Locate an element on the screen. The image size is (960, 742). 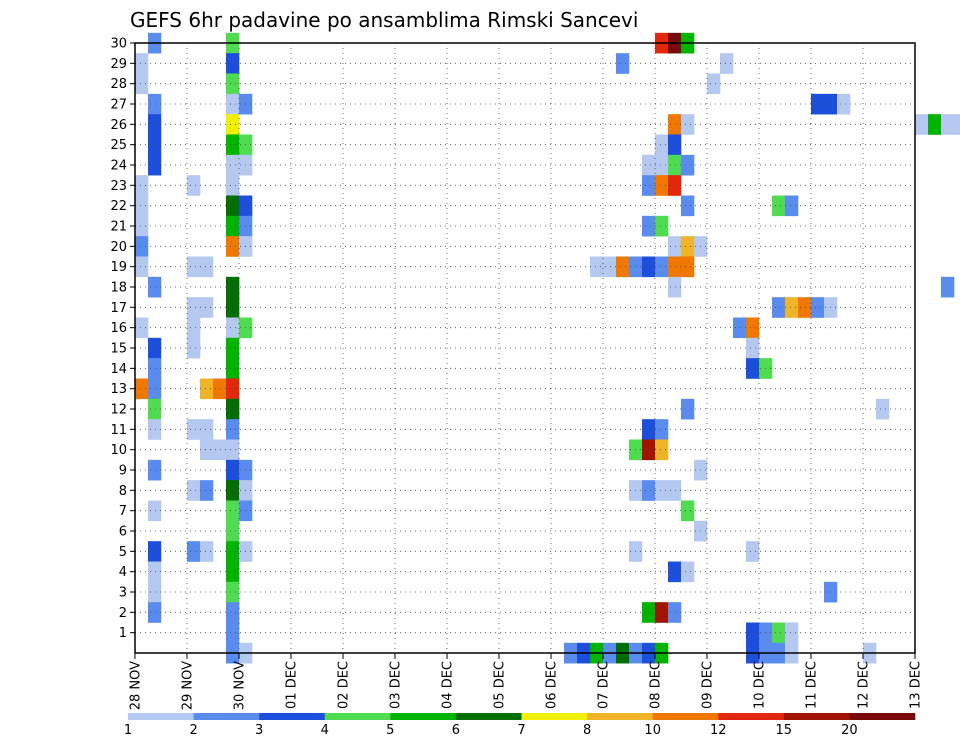
y-tick-label: 3 is located at coordinates (123, 593).